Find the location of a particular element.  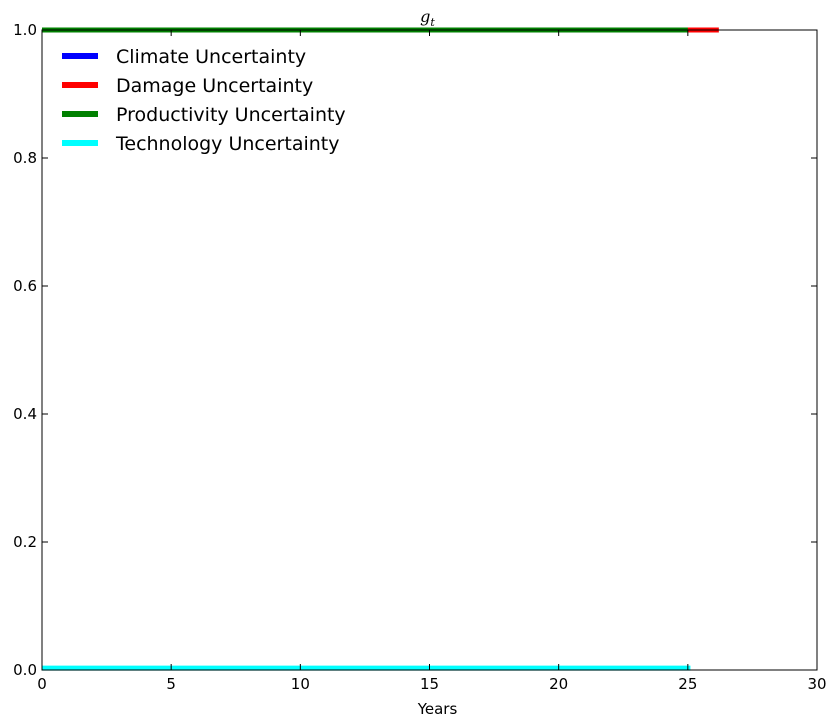

y-tick-label: 0.0 is located at coordinates (25, 670).